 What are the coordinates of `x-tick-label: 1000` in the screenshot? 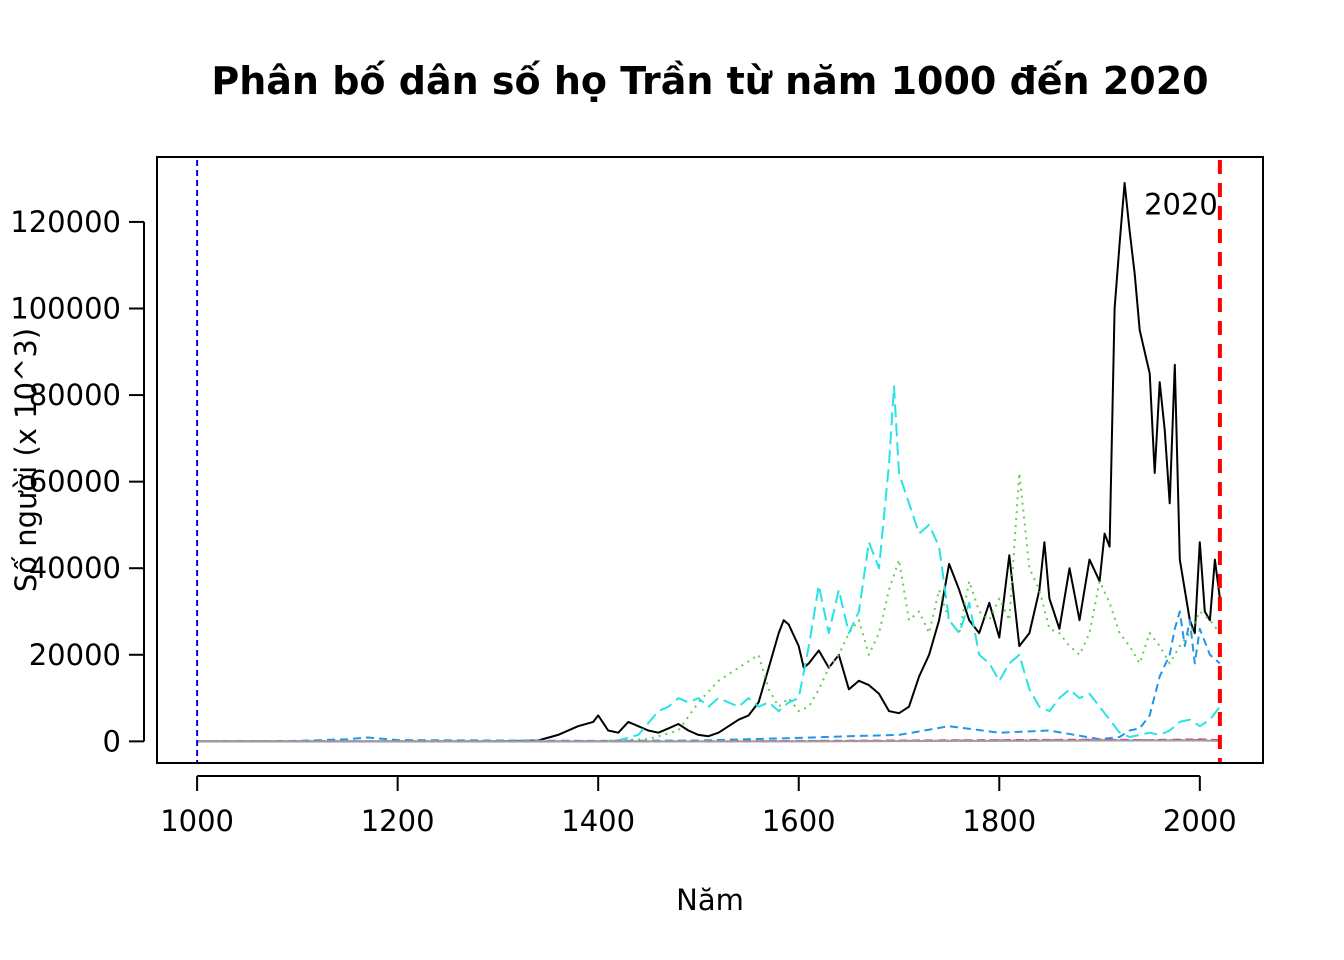 It's located at (197, 821).